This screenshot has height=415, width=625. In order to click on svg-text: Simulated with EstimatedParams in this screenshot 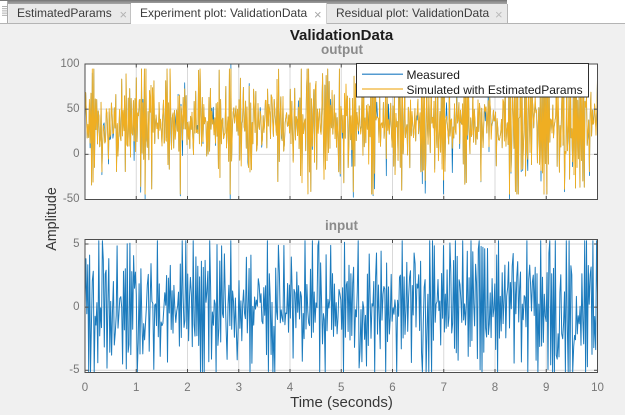, I will do `click(495, 90)`.